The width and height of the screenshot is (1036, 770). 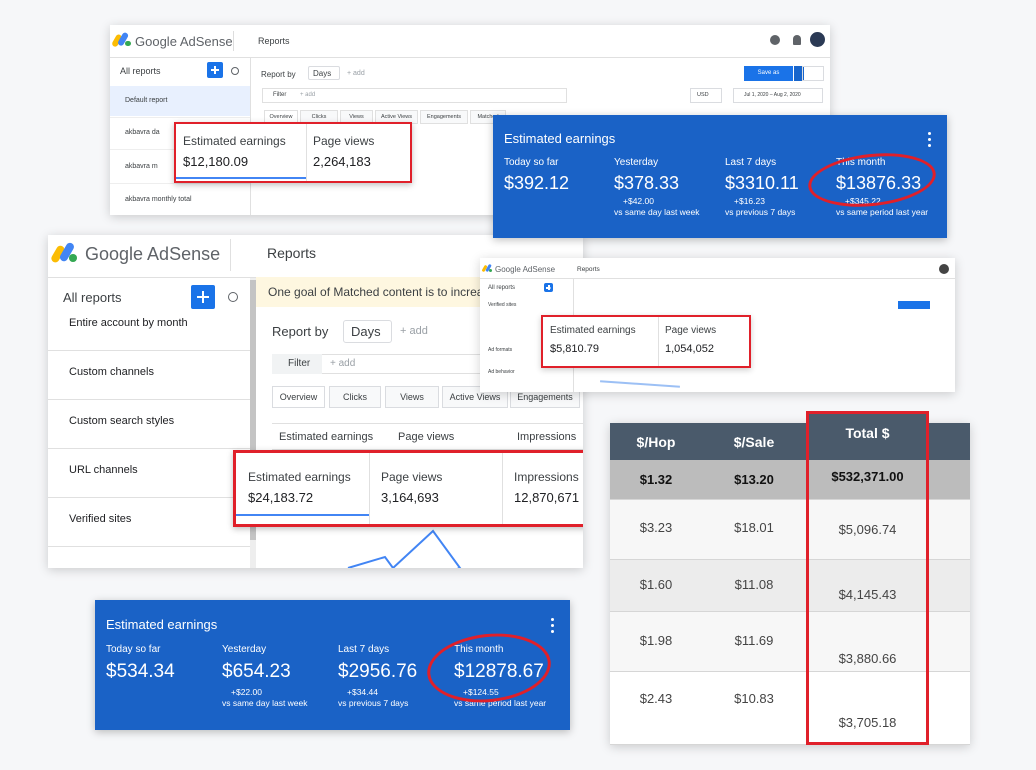 What do you see at coordinates (412, 397) in the screenshot?
I see `tab: Views` at bounding box center [412, 397].